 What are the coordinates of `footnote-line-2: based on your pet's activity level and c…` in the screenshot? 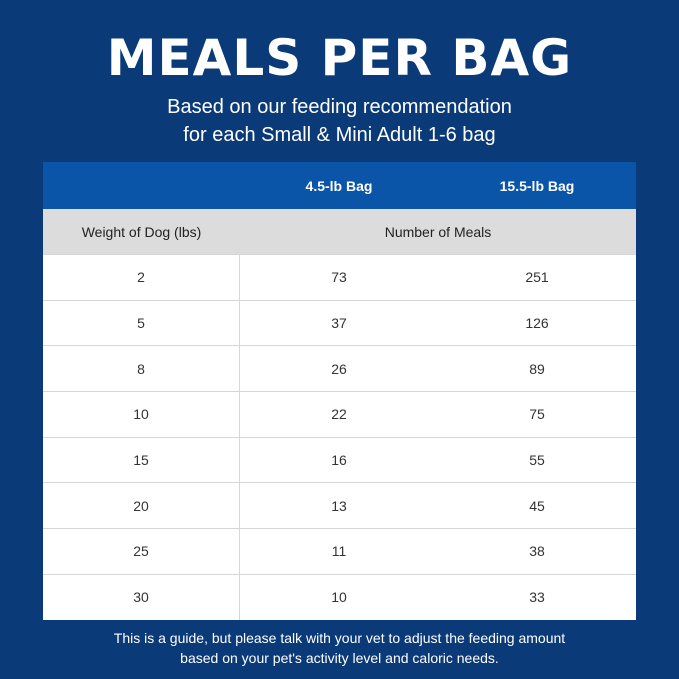 It's located at (339, 658).